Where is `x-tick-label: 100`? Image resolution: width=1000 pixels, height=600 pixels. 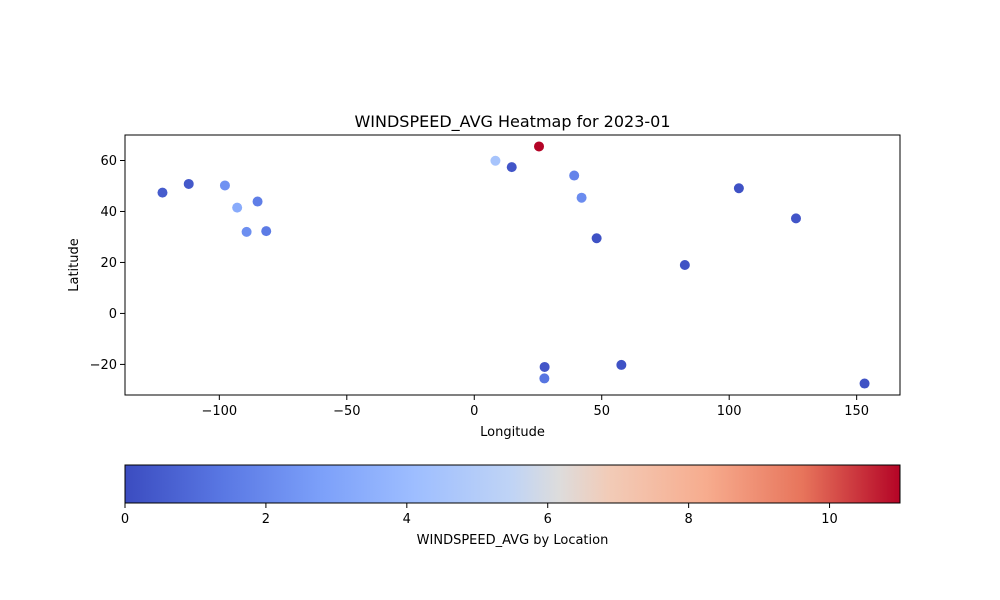 x-tick-label: 100 is located at coordinates (729, 411).